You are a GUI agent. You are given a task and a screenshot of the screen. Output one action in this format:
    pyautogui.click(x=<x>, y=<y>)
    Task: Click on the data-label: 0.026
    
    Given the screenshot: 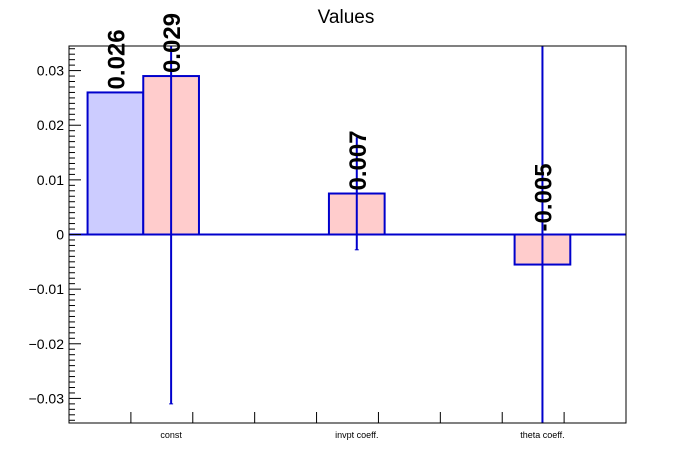 What is the action you would take?
    pyautogui.click(x=116, y=59)
    